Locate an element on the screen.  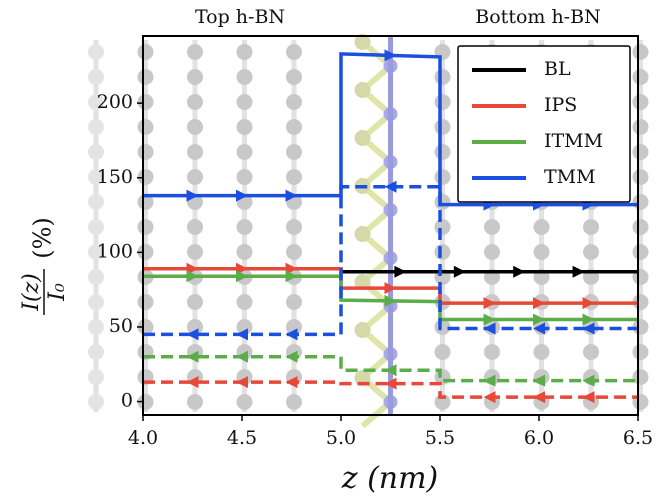
y-tick-label: 0 is located at coordinates (127, 401).